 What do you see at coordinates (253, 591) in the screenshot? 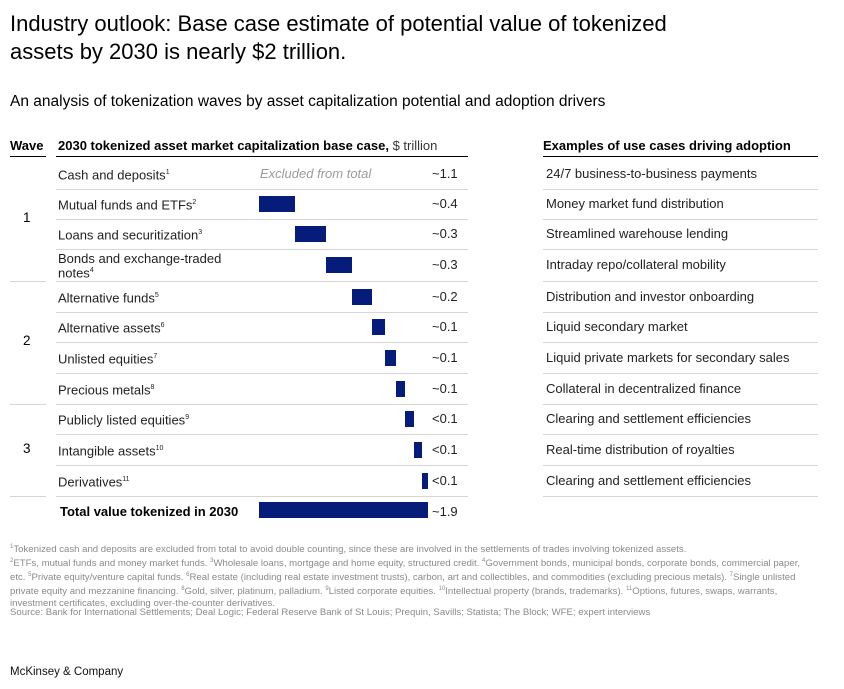
I see `footnote: 8Gold, silver, platinum, palladium.` at bounding box center [253, 591].